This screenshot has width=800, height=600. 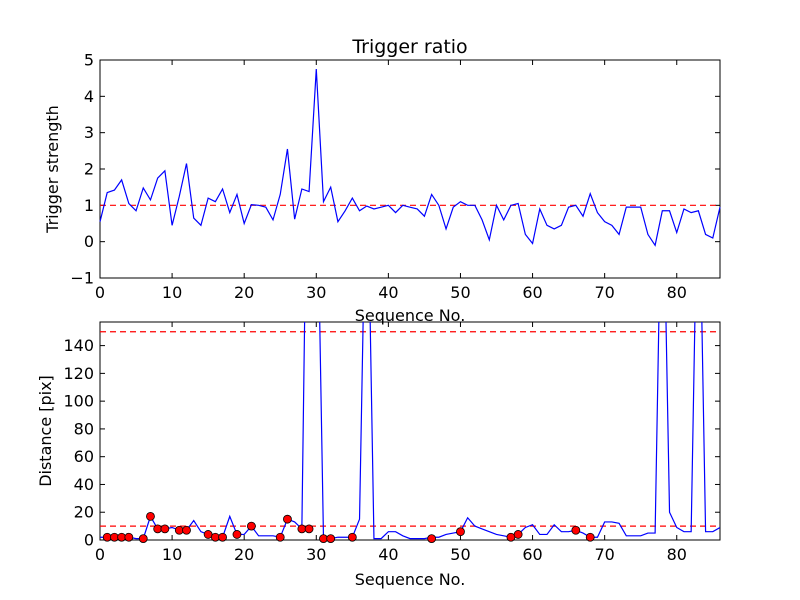 I want to click on top-x-tick-label: 70, so click(x=604, y=292).